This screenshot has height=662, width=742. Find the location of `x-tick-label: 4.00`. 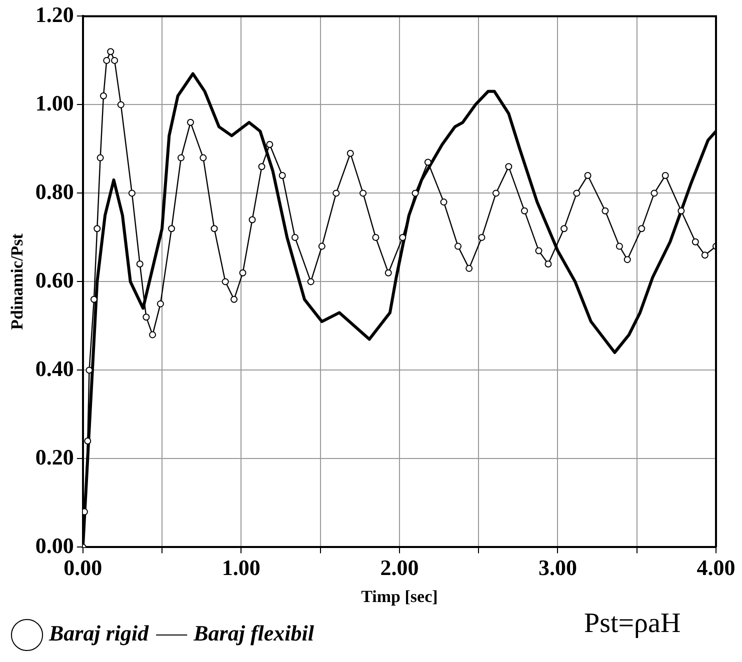

x-tick-label: 4.00 is located at coordinates (716, 567).